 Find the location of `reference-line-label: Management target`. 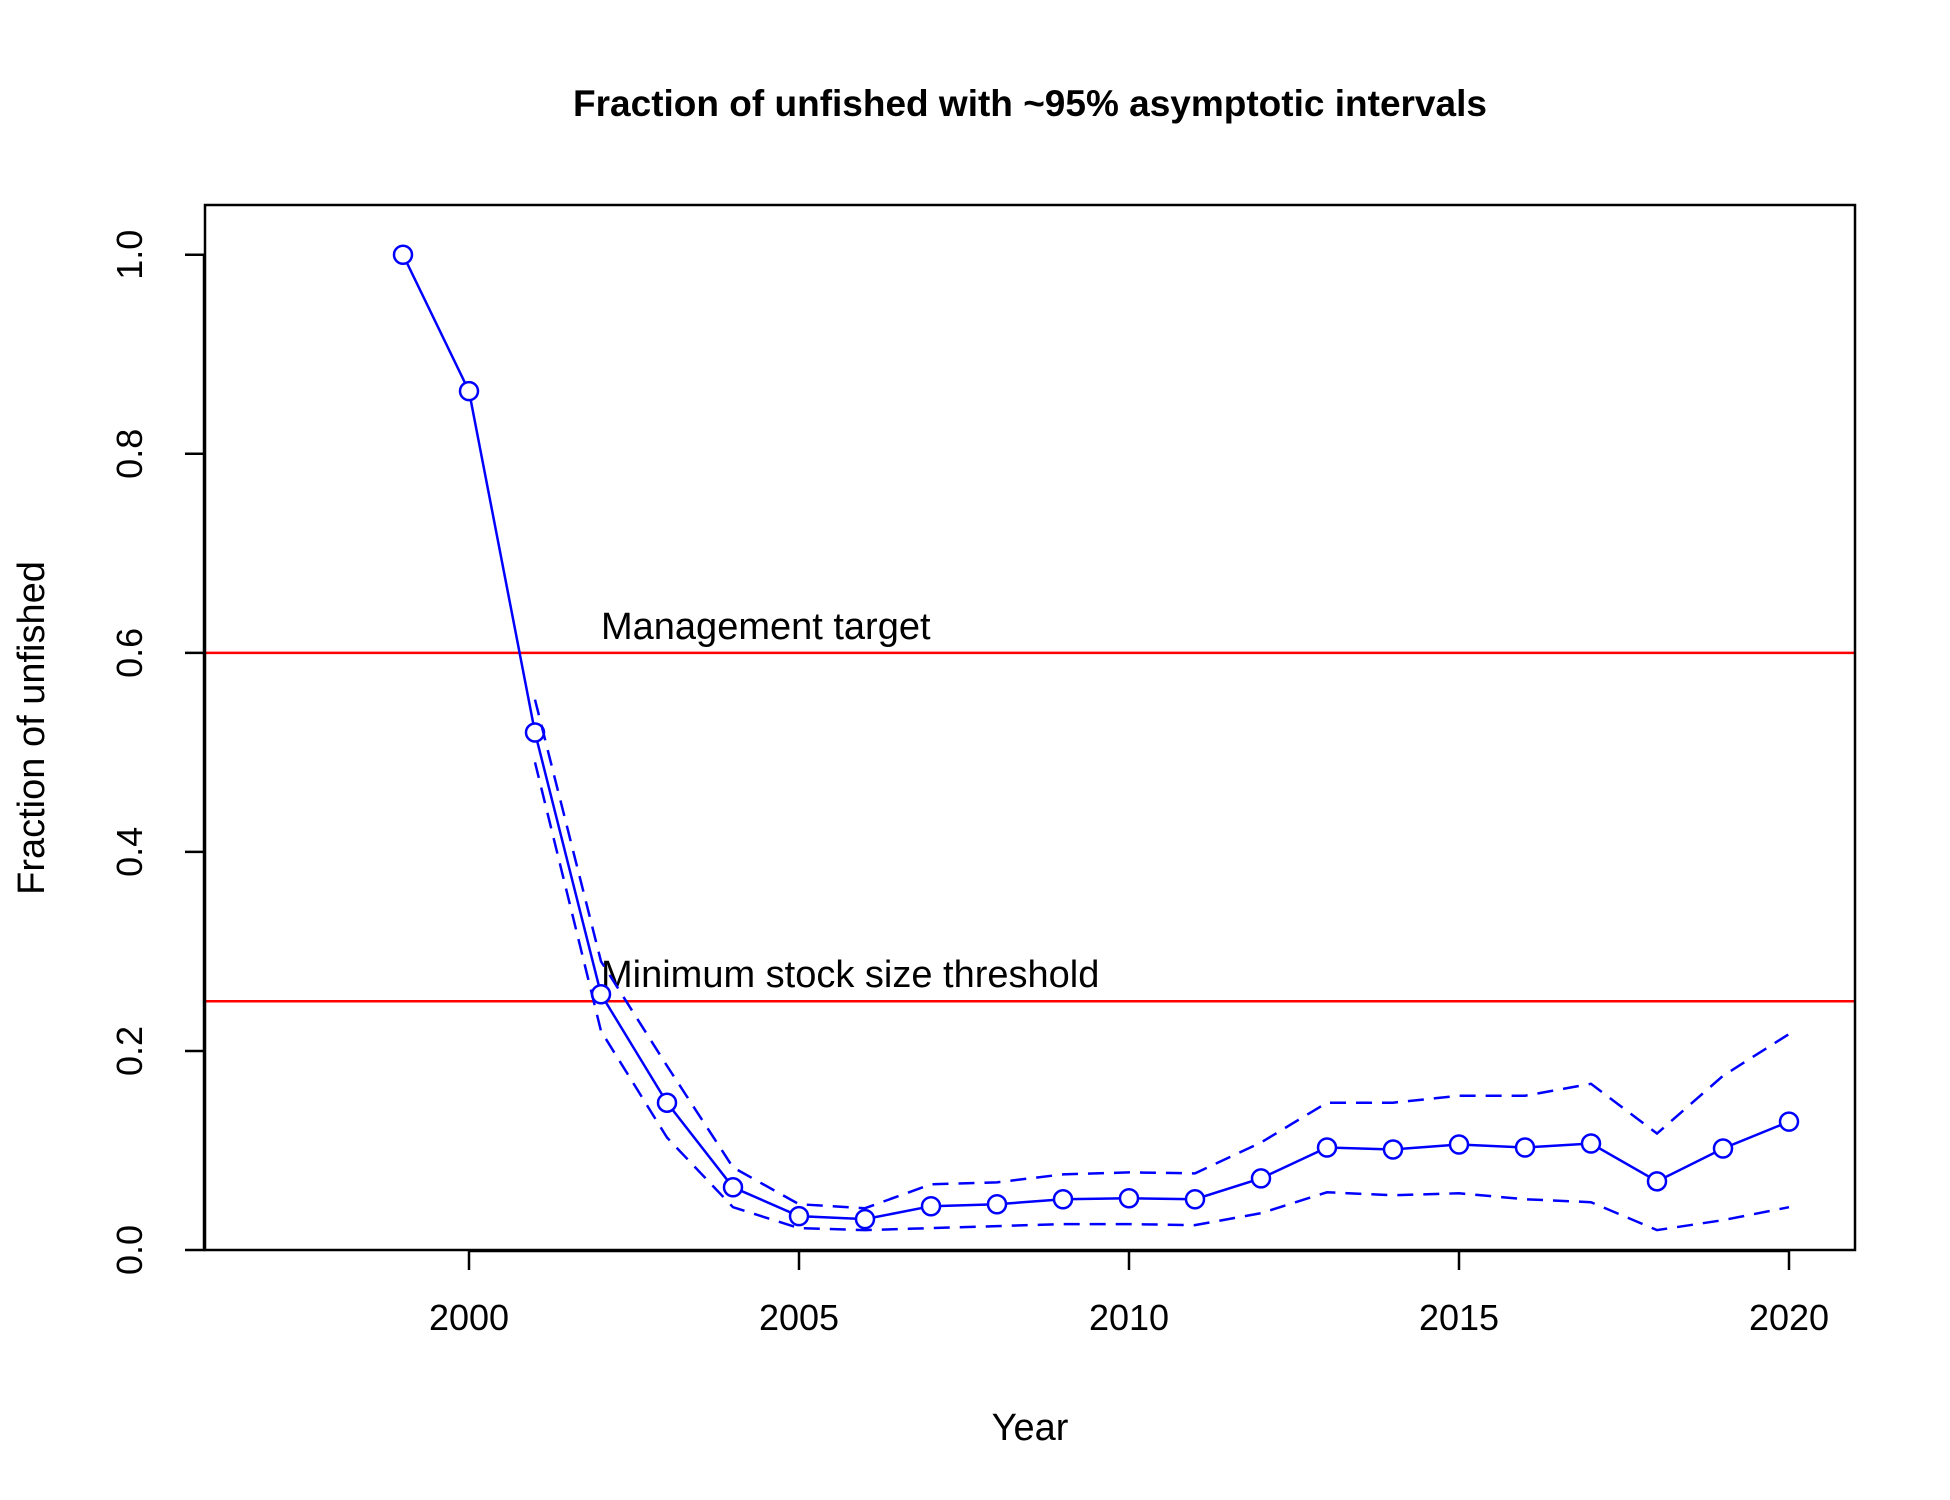

reference-line-label: Management target is located at coordinates (766, 627).